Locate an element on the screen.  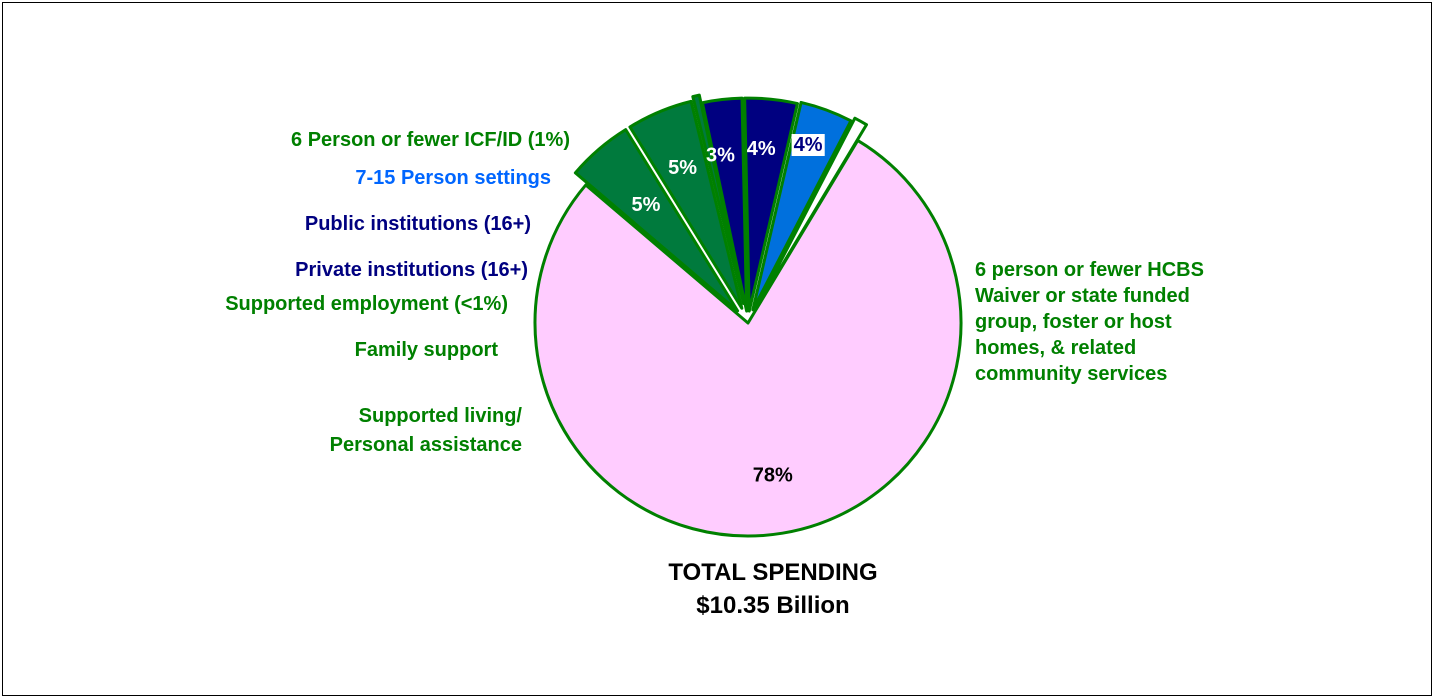
slice-category-label: Waiver or state funded is located at coordinates (1082, 296).